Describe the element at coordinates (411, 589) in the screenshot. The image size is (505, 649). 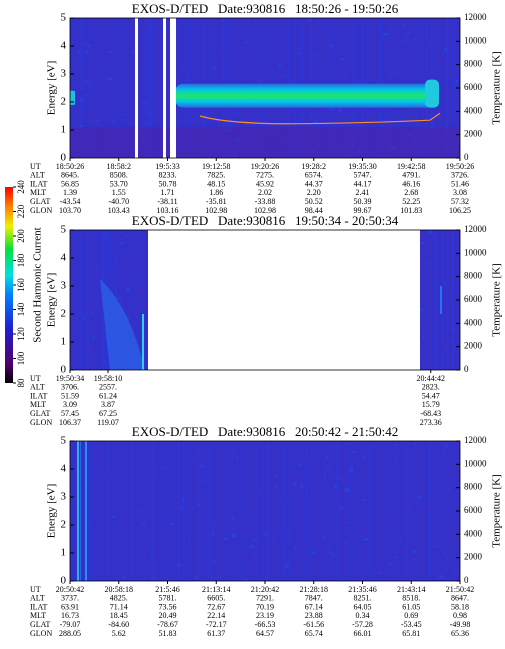
I see `orbit-value: 21:43:14` at that location.